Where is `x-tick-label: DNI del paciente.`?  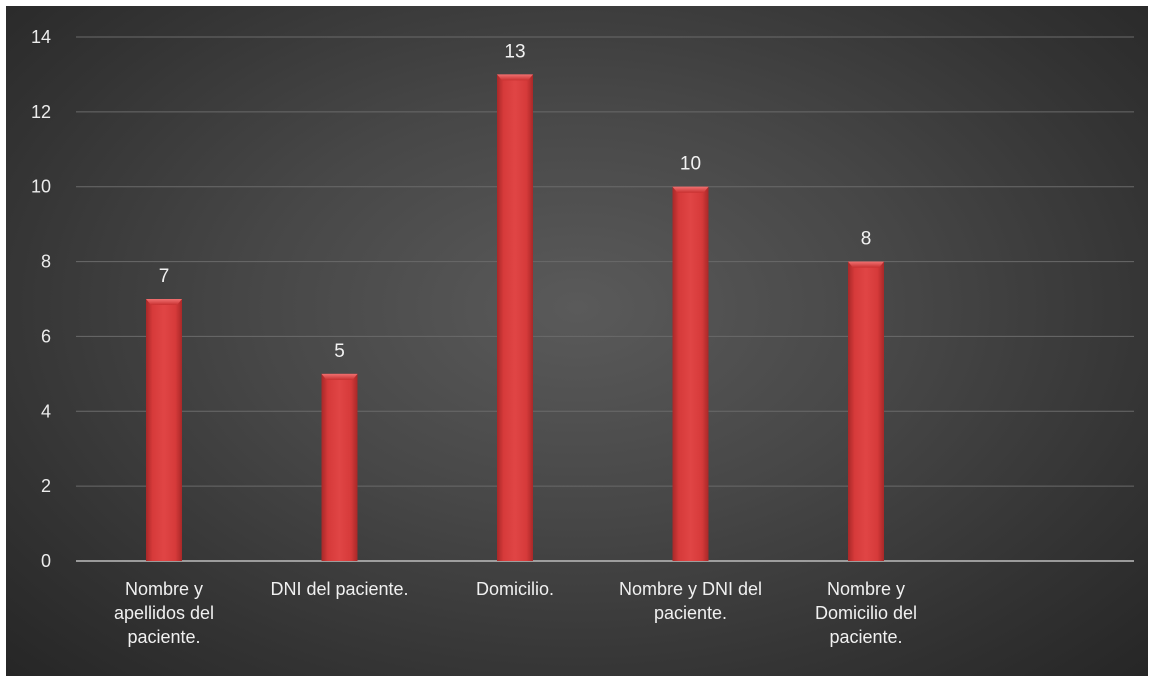
x-tick-label: DNI del paciente. is located at coordinates (339, 589).